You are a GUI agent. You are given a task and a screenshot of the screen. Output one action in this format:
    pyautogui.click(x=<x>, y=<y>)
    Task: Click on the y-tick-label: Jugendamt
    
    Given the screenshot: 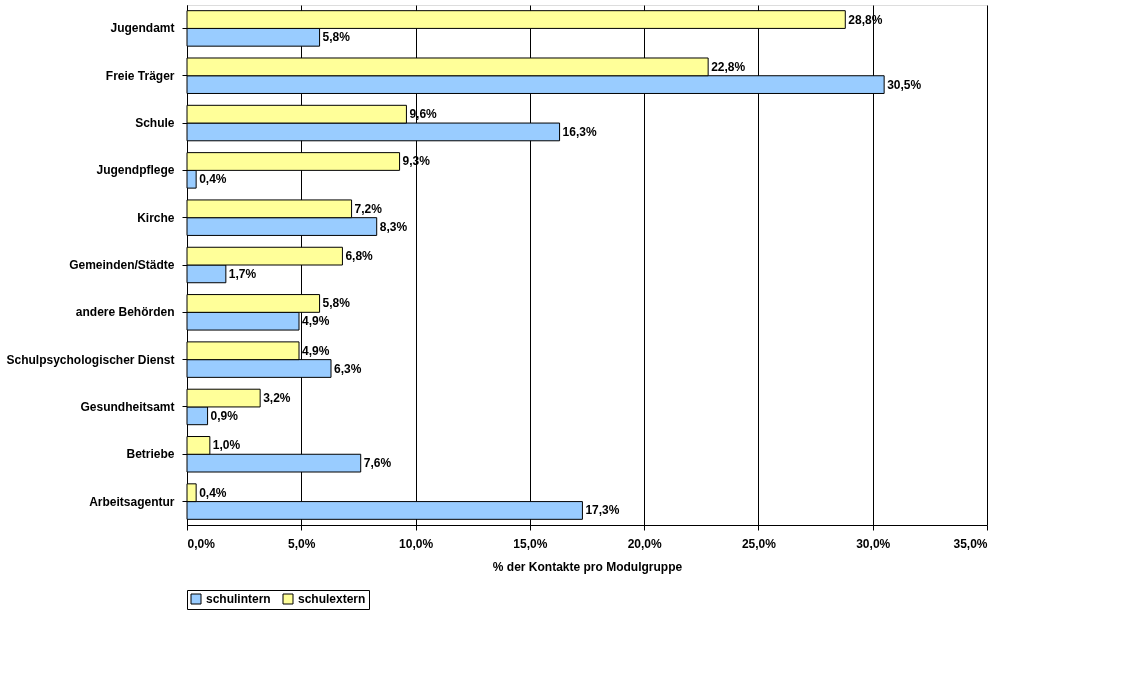 What is the action you would take?
    pyautogui.click(x=142, y=28)
    